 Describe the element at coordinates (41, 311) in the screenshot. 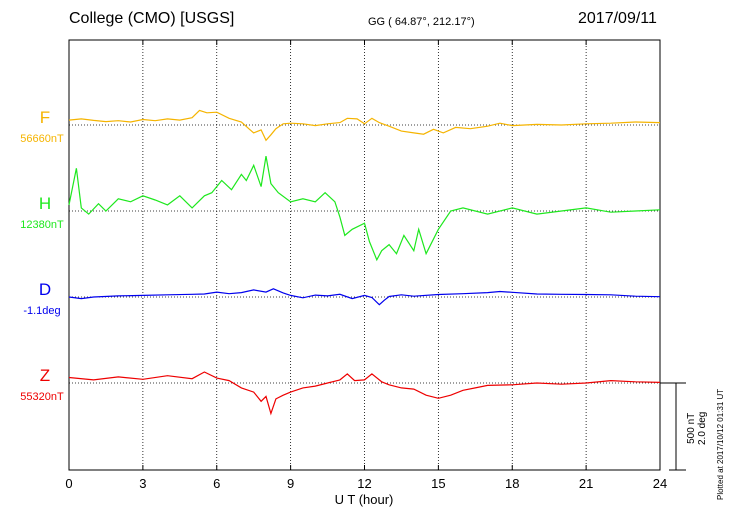

I see `baseline-value: -1.1deg` at that location.